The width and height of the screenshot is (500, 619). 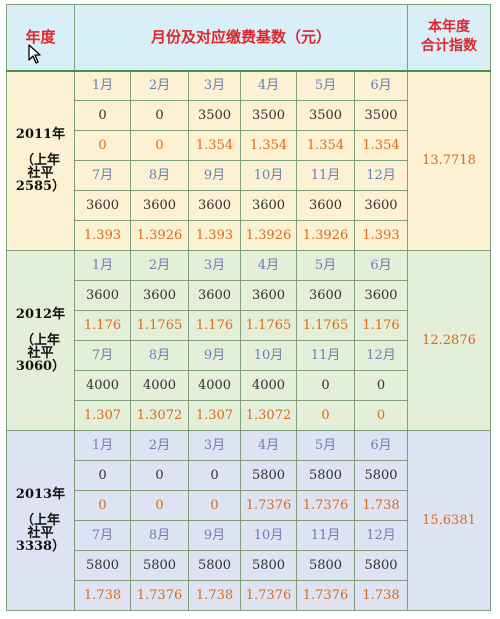 I want to click on year-total-index-cell: 15.6381, so click(x=449, y=520).